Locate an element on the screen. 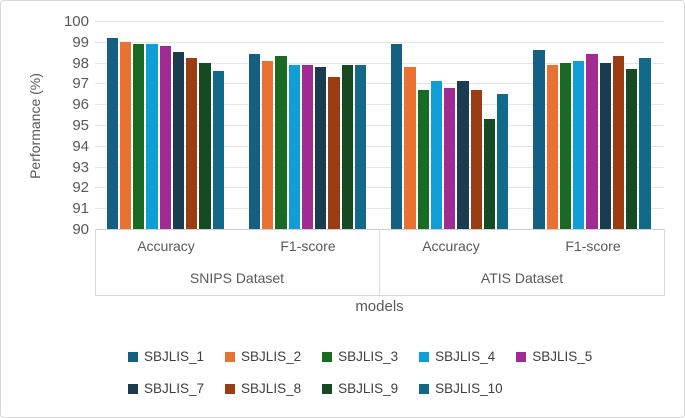 Image resolution: width=685 pixels, height=418 pixels. y-tick-label: 100 is located at coordinates (76, 21).